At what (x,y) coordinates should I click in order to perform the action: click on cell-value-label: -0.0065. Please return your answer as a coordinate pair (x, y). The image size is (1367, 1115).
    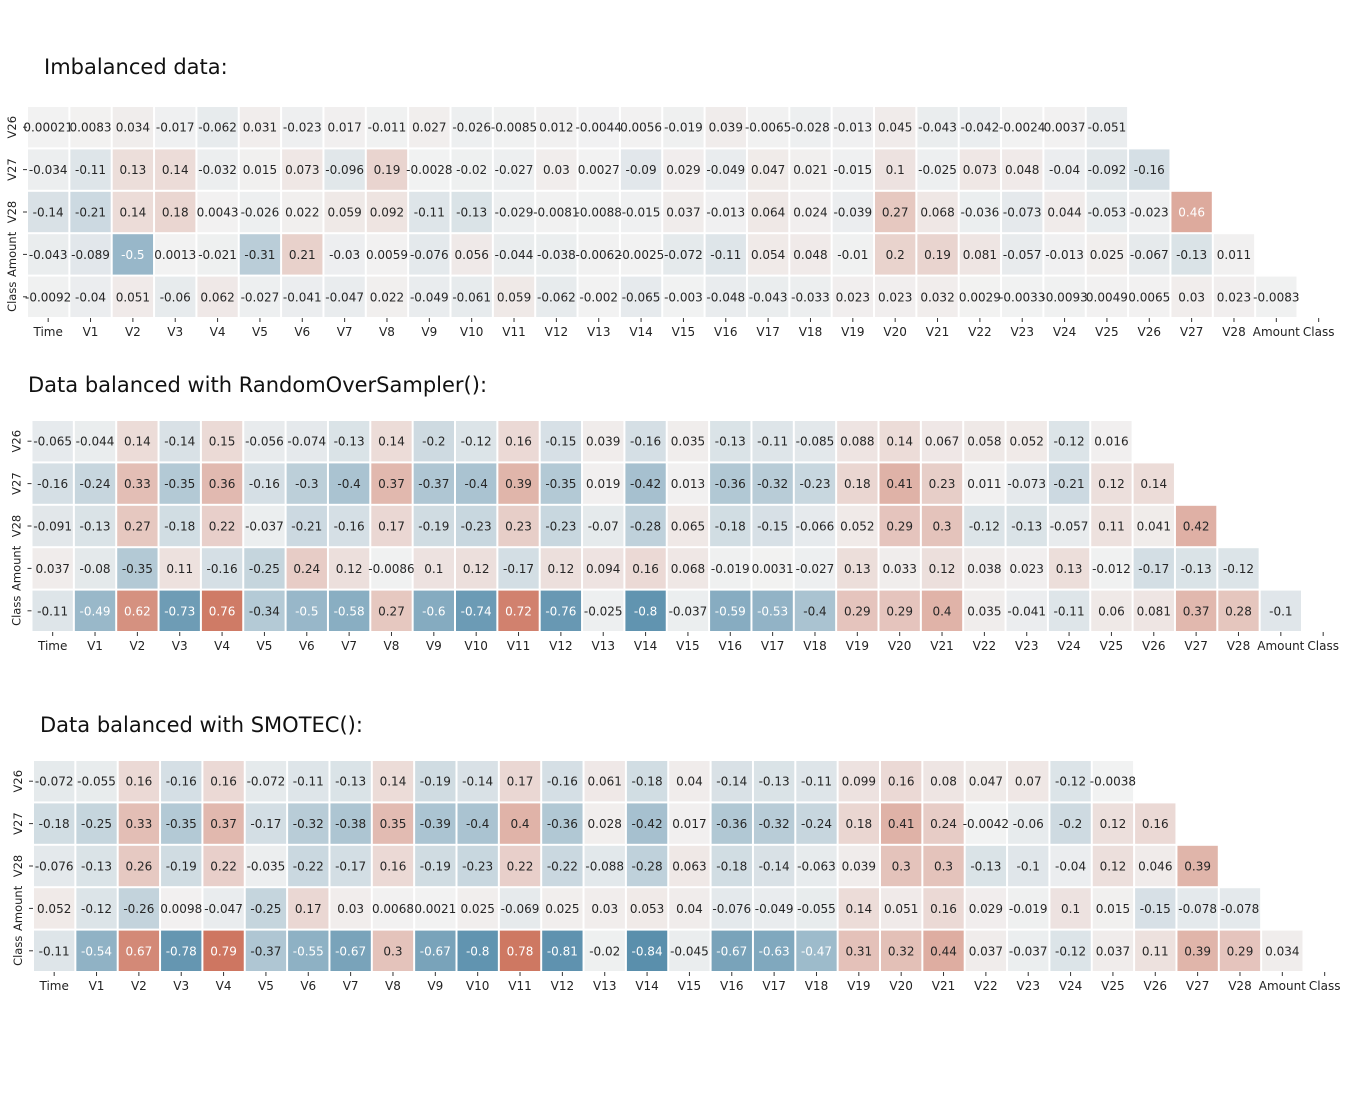
    Looking at the image, I should click on (768, 128).